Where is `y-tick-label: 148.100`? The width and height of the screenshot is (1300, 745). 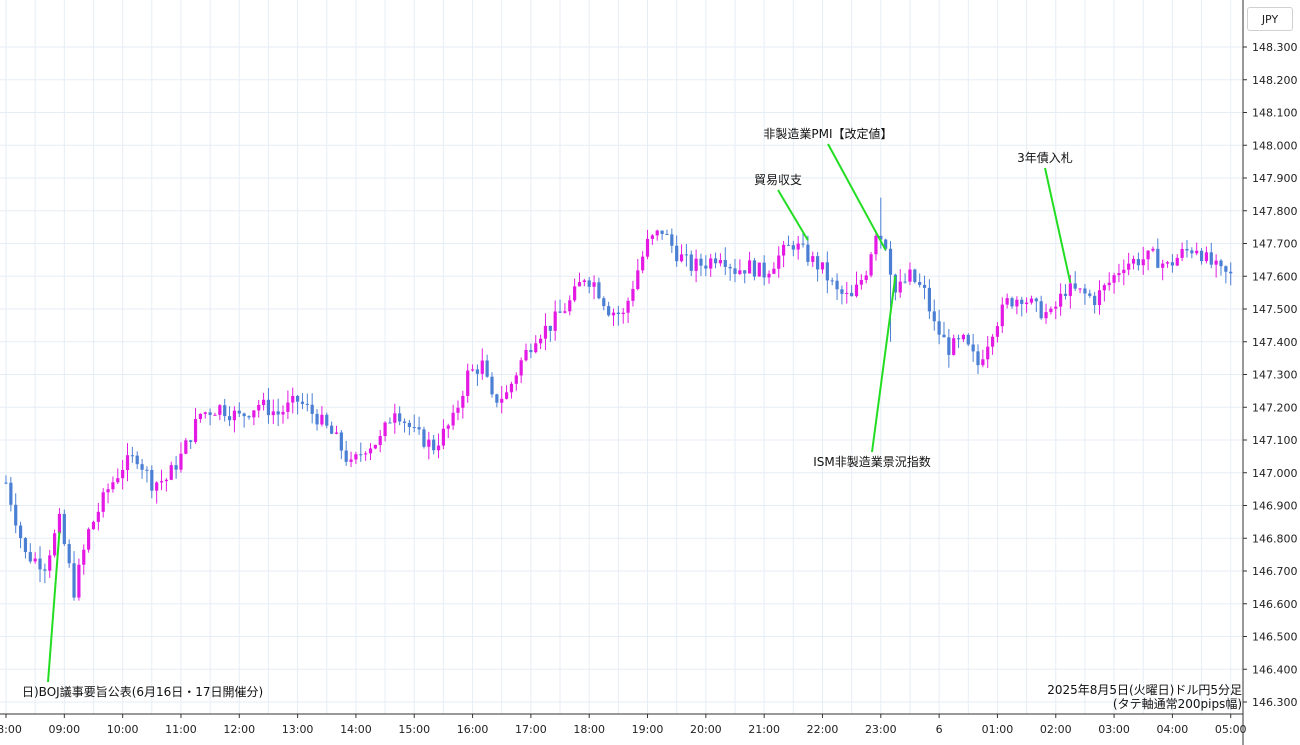 y-tick-label: 148.100 is located at coordinates (1275, 113).